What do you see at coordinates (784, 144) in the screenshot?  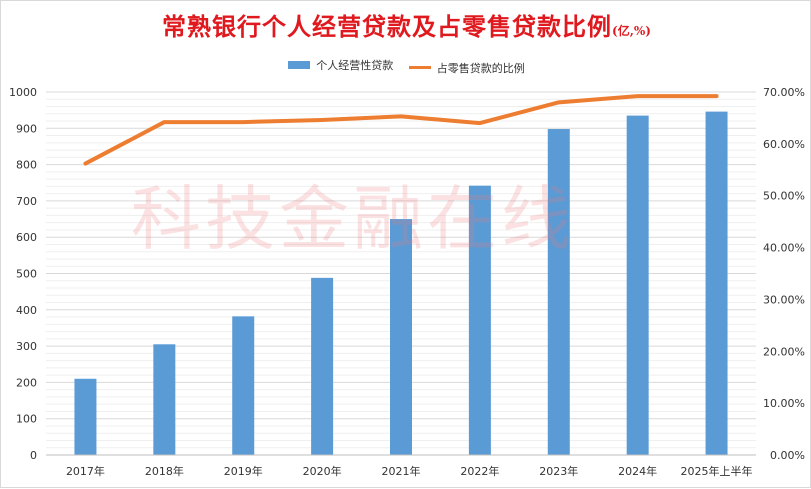 I see `y-right-tick-label: 60.00%` at bounding box center [784, 144].